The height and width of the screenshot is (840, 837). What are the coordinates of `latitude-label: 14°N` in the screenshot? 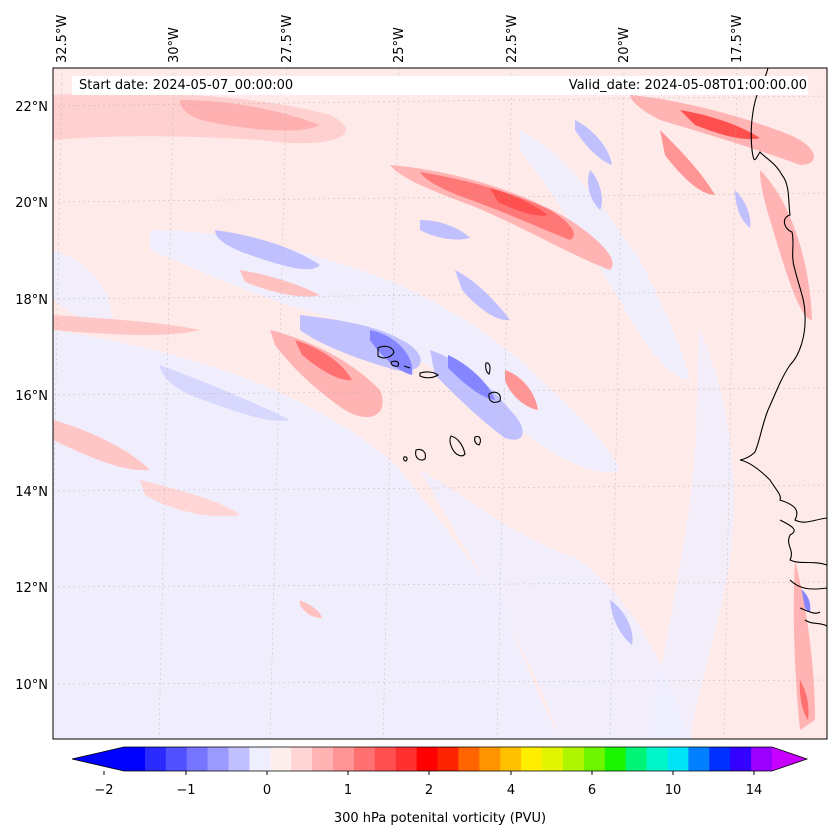 It's located at (31, 492).